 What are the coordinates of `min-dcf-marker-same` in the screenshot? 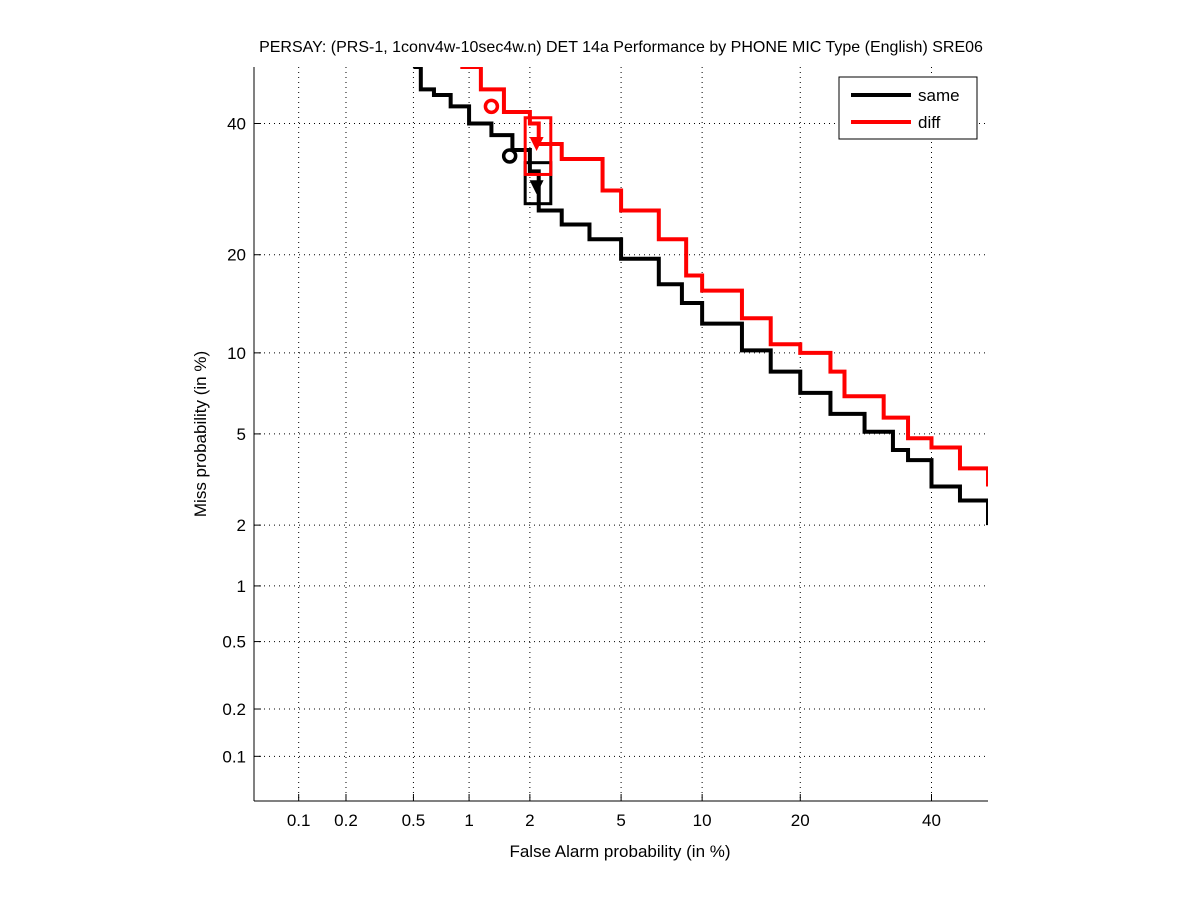 It's located at (509, 156).